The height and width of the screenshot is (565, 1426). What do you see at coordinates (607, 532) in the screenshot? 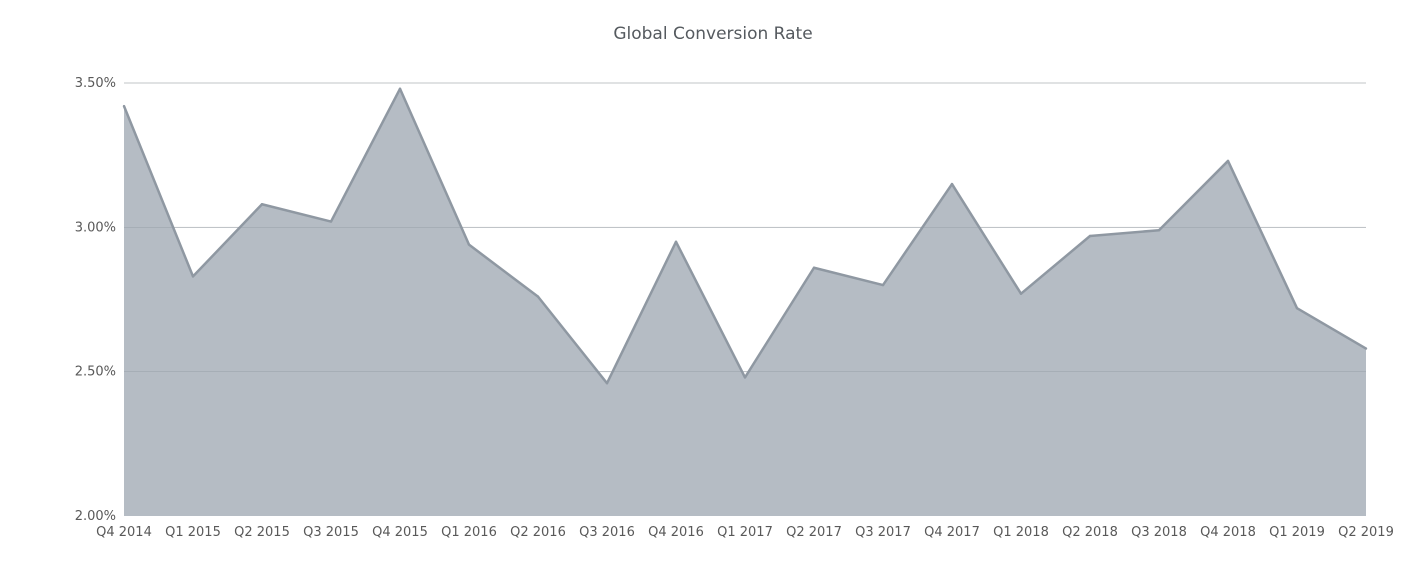
I see `x-tick-label: Q3 2016` at bounding box center [607, 532].